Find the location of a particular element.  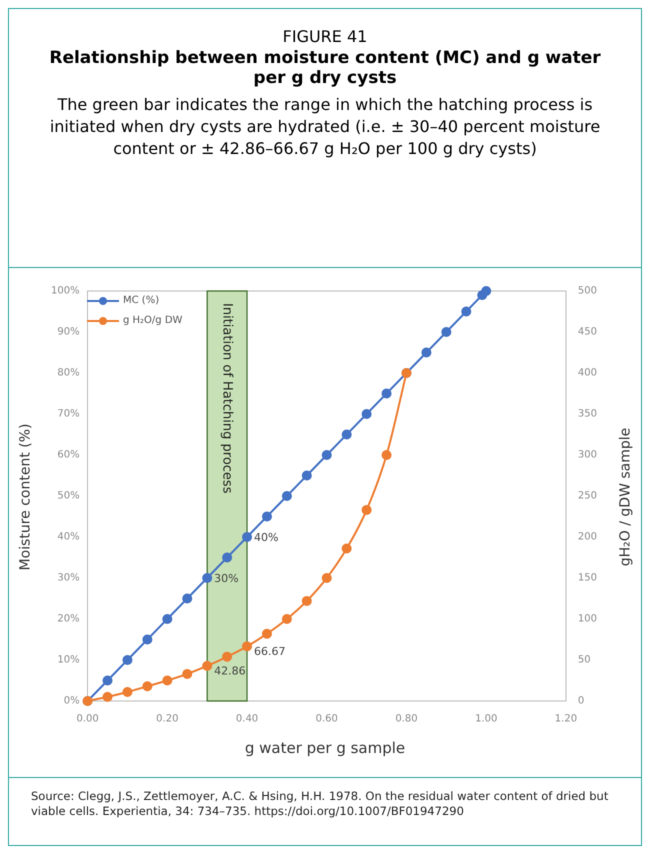

y-tick-label: 50% is located at coordinates (68, 496).